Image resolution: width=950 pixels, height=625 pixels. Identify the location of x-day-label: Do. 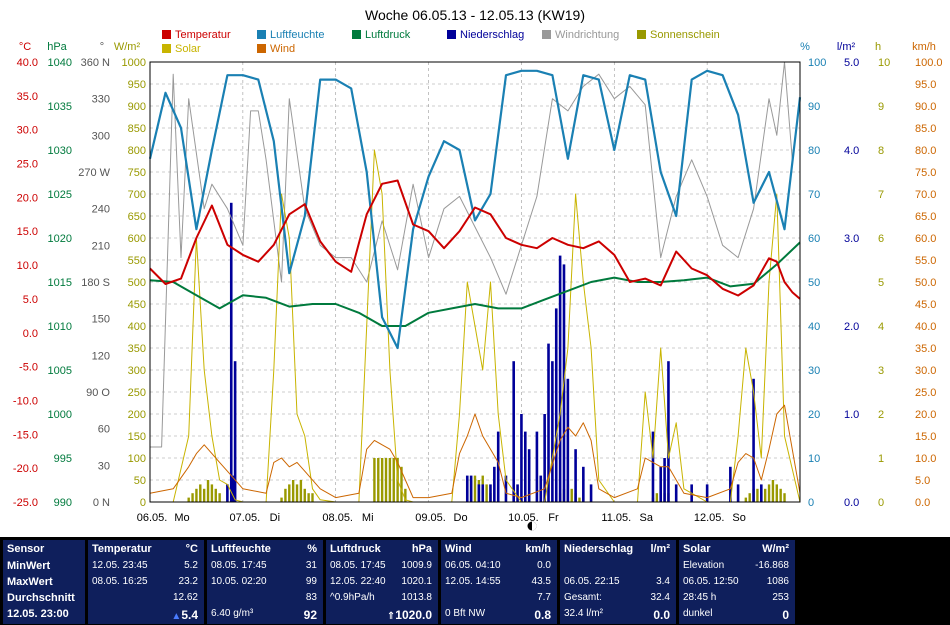
(461, 518).